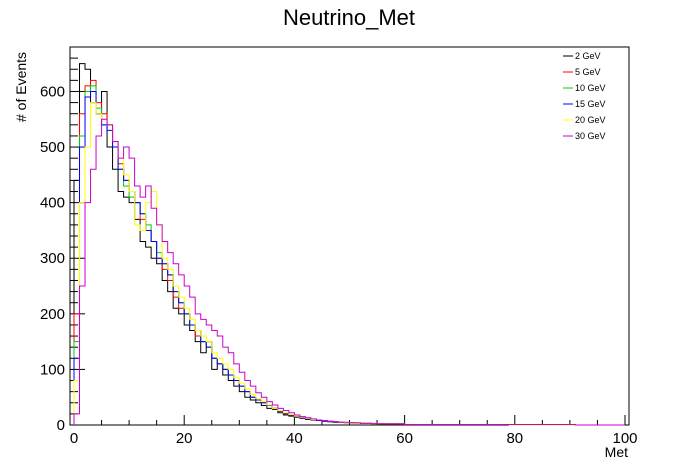 The height and width of the screenshot is (471, 698). I want to click on legend-entry: 2 GeV, so click(588, 56).